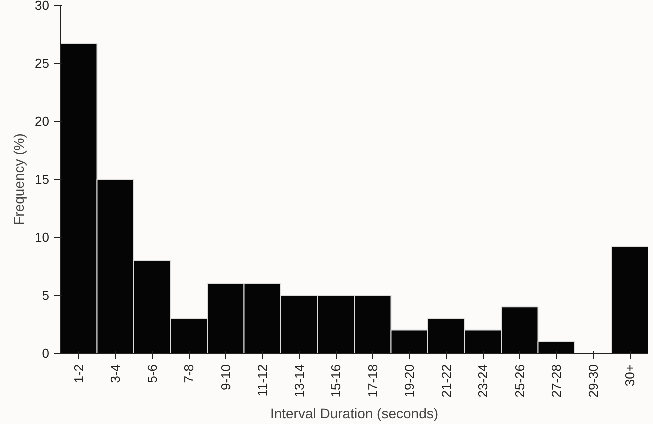 This screenshot has height=424, width=653. What do you see at coordinates (42, 63) in the screenshot?
I see `y-tick-label: 25` at bounding box center [42, 63].